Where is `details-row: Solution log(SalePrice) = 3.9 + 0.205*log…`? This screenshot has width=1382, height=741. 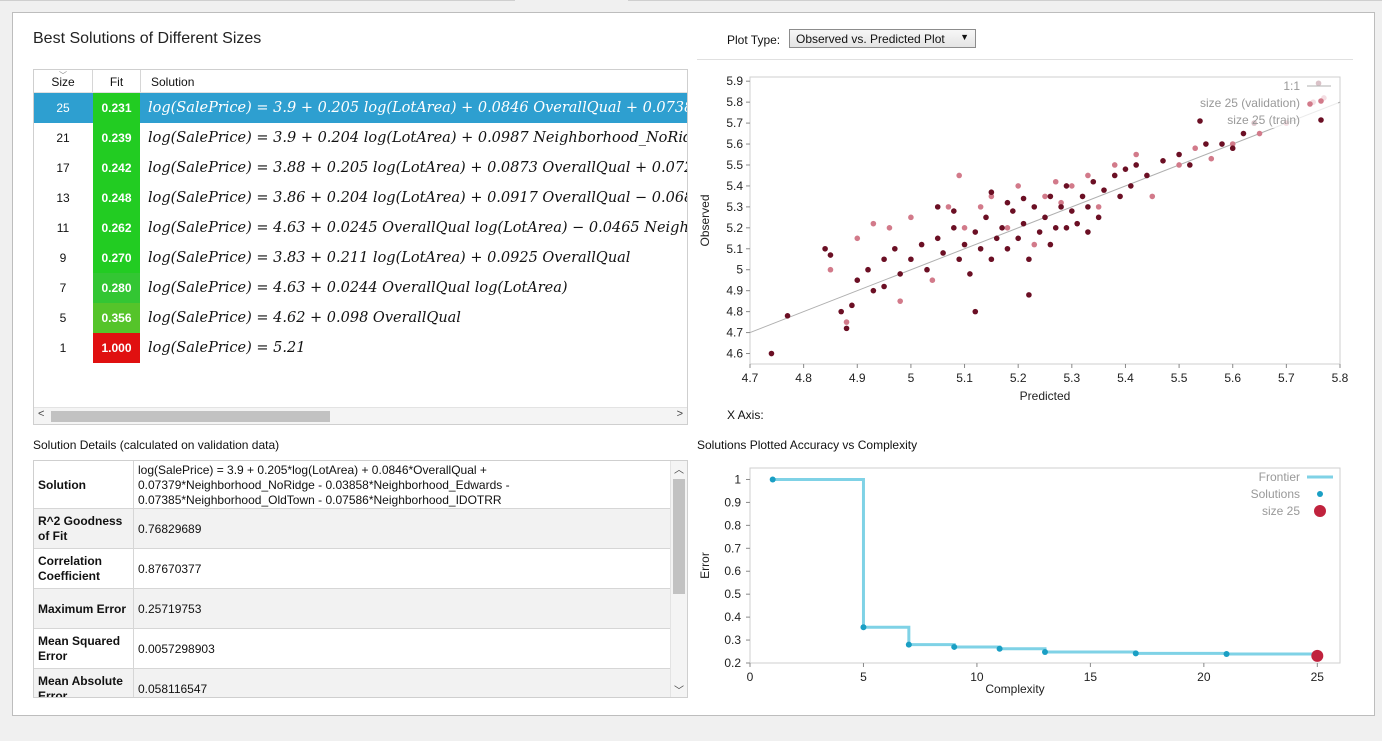
details-row: Solution log(SalePrice) = 3.9 + 0.205*log… is located at coordinates (353, 485).